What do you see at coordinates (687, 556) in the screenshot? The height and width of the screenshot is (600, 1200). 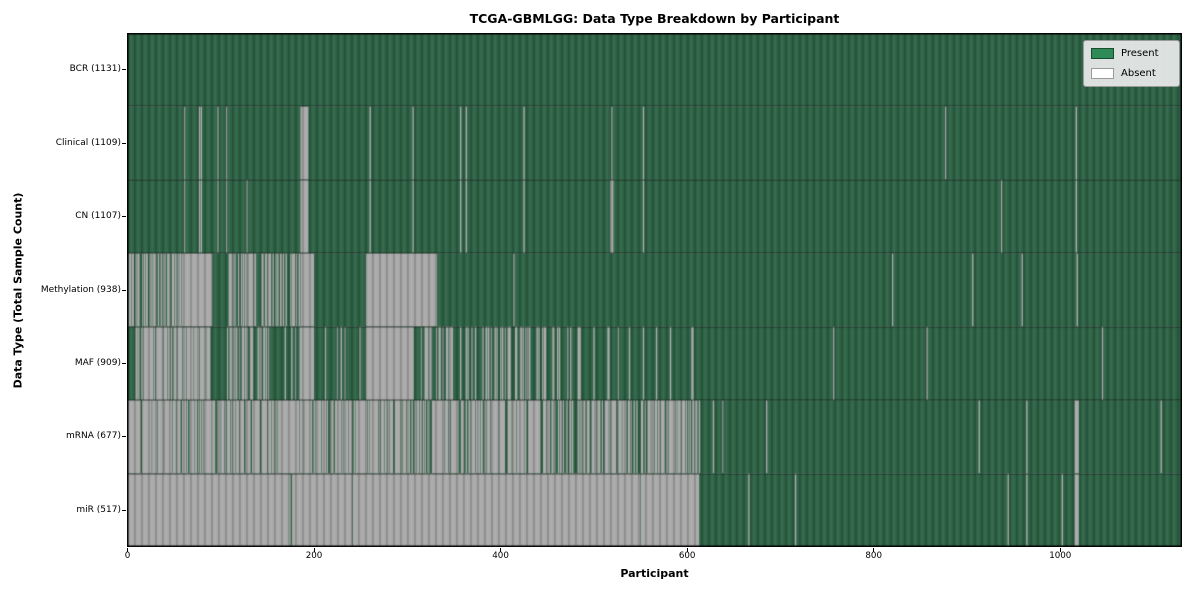 I see `x-tick-label-600: 600` at bounding box center [687, 556].